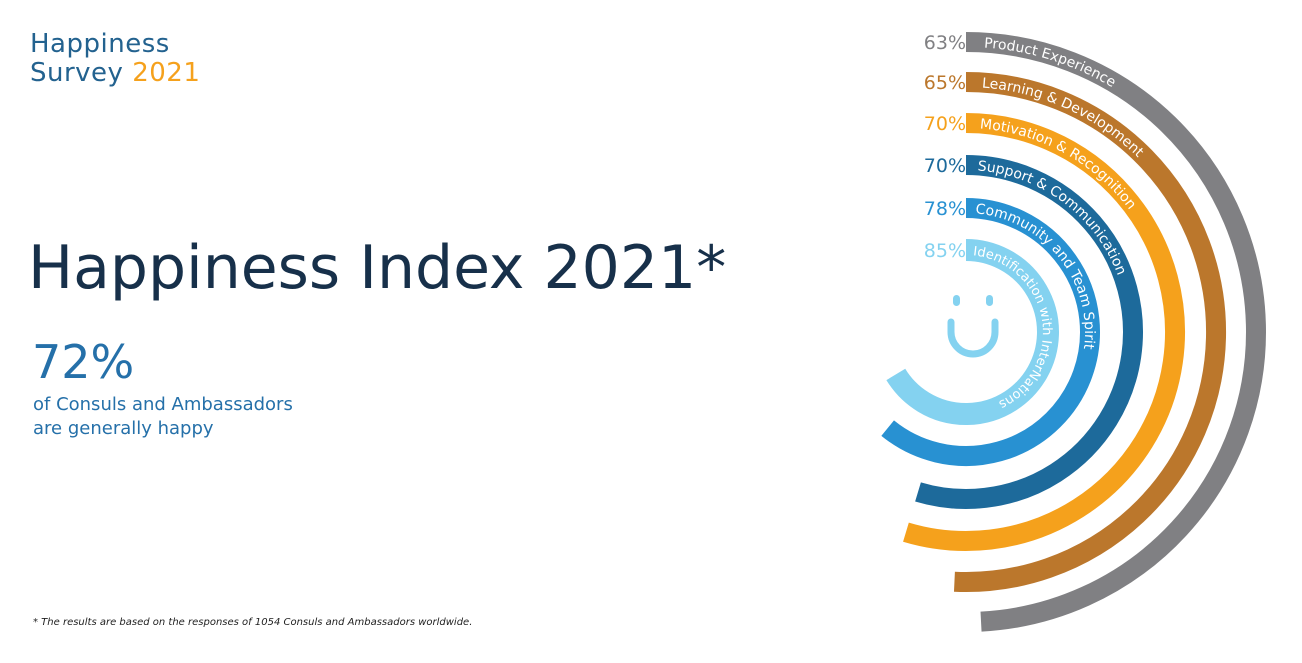  What do you see at coordinates (166, 73) in the screenshot?
I see `logo-year: 2021` at bounding box center [166, 73].